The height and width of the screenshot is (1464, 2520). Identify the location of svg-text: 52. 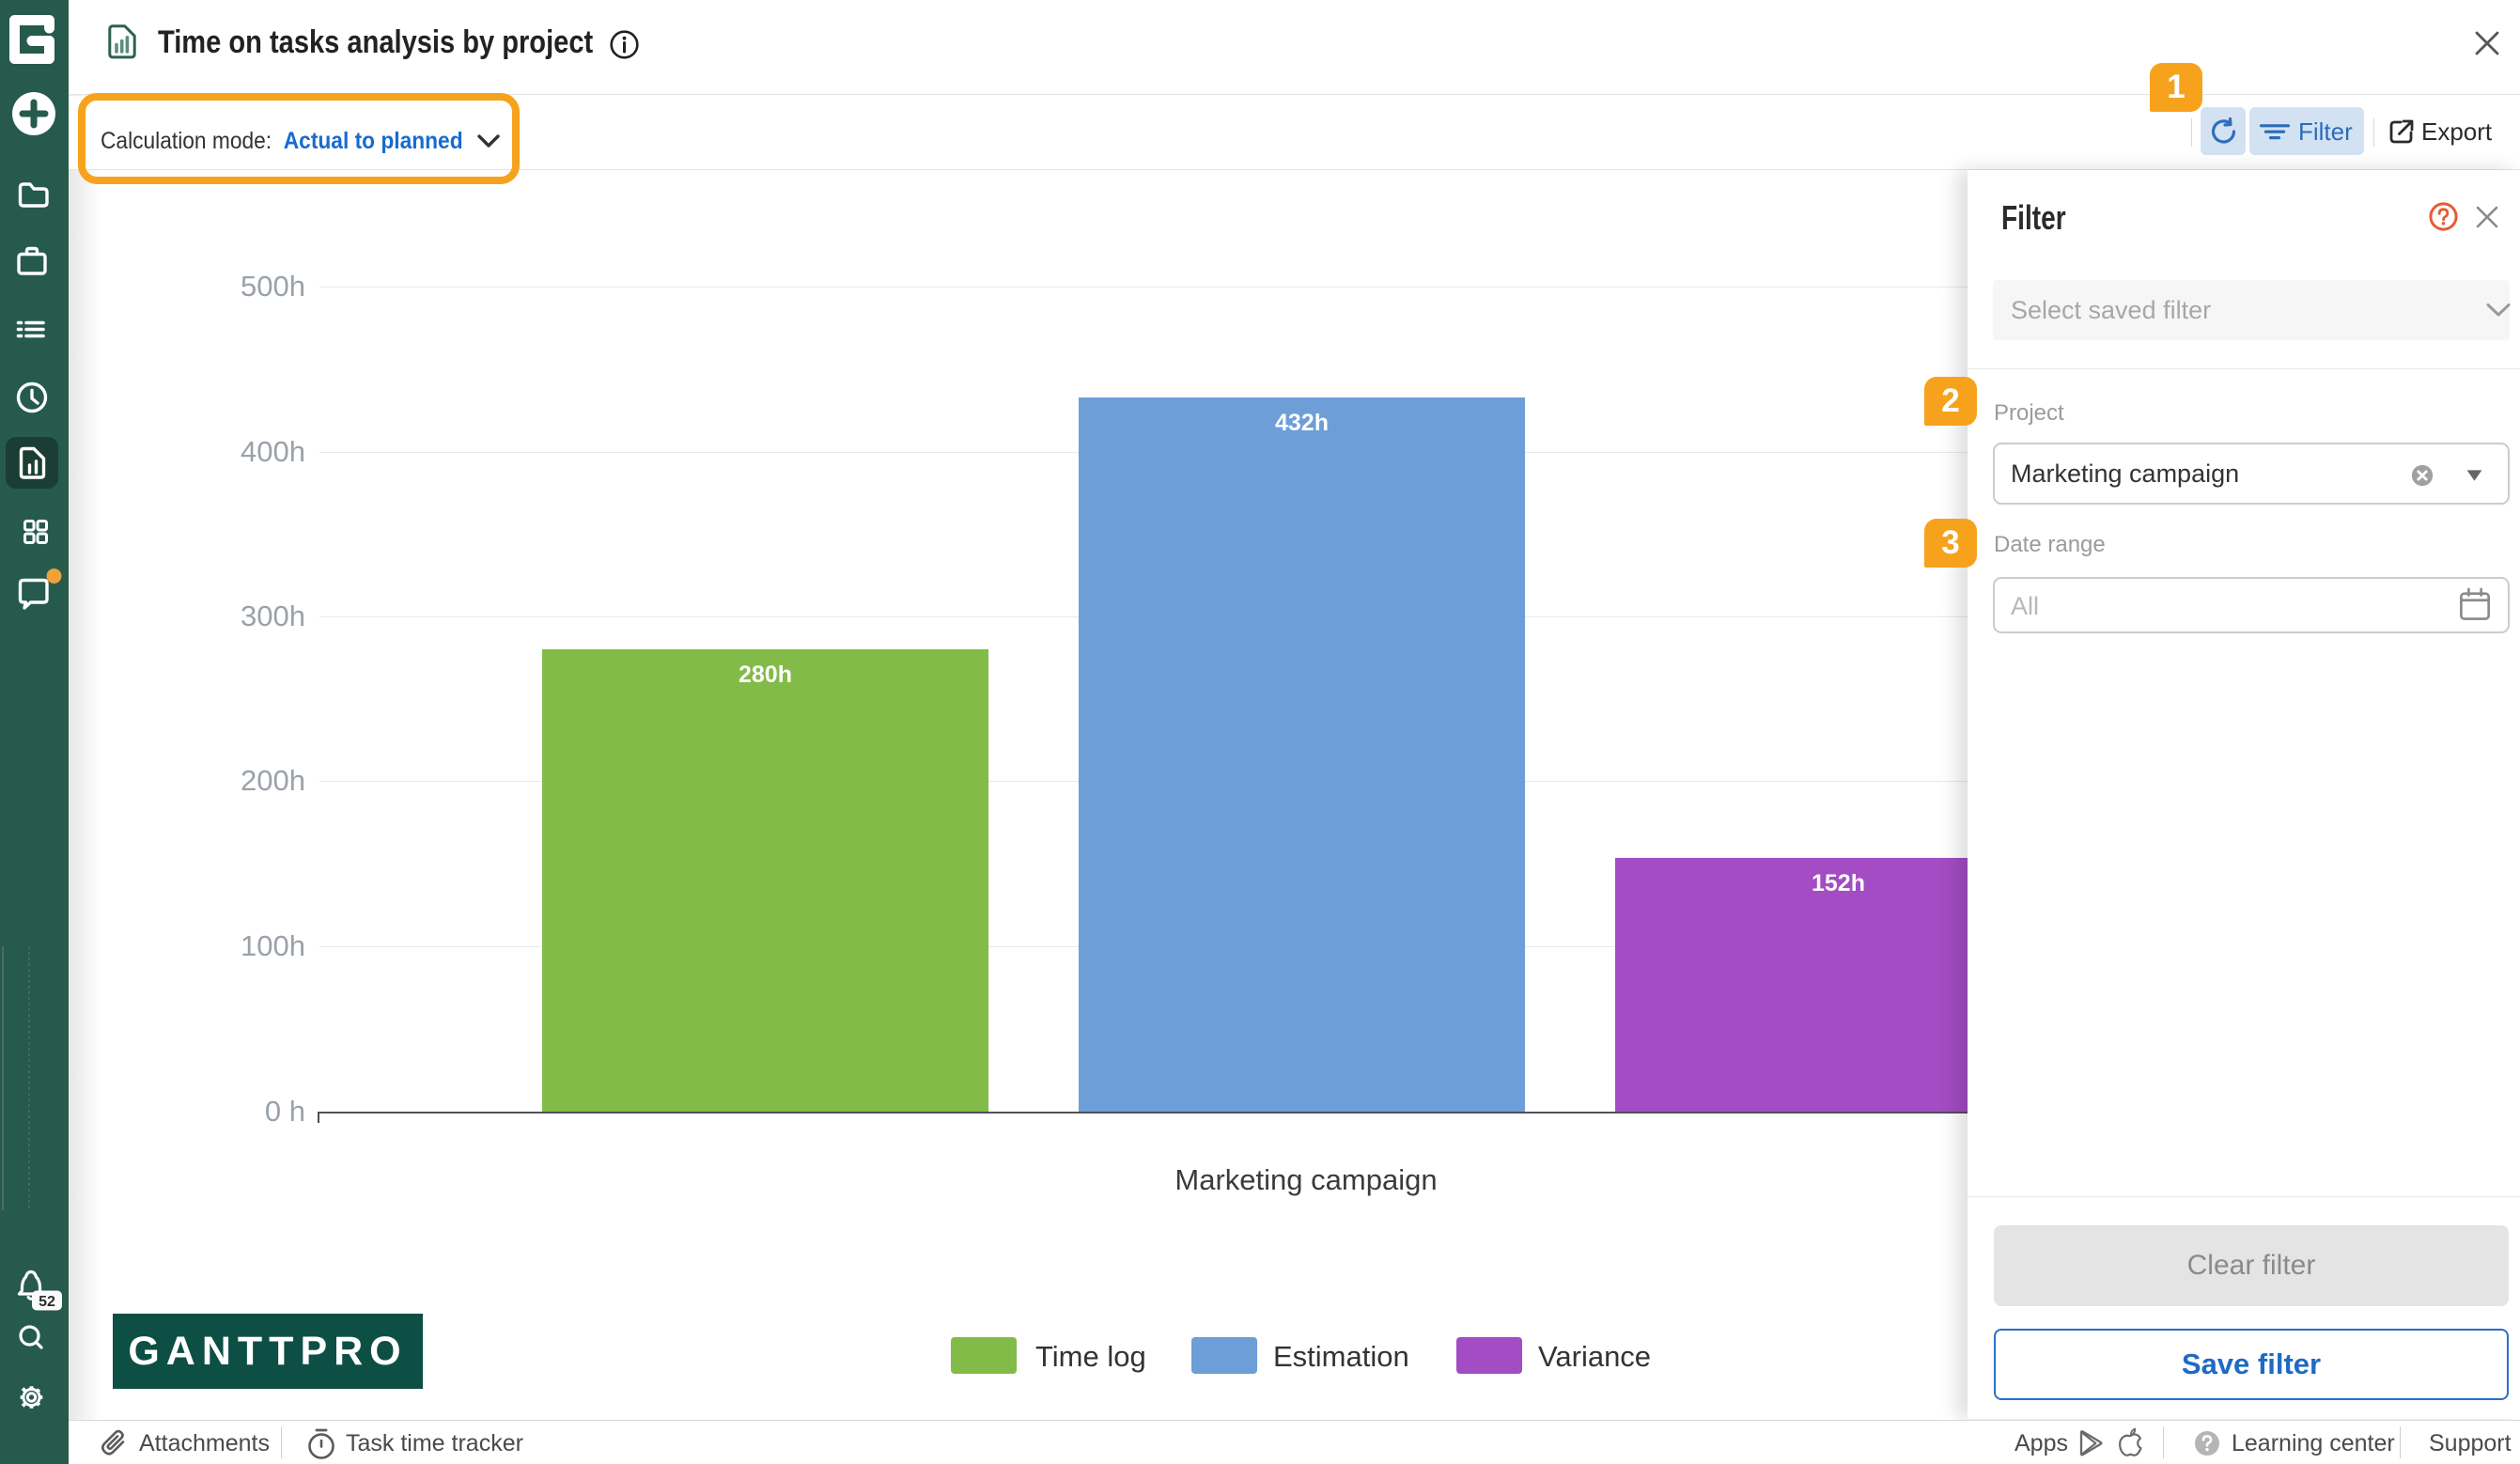
(47, 1302).